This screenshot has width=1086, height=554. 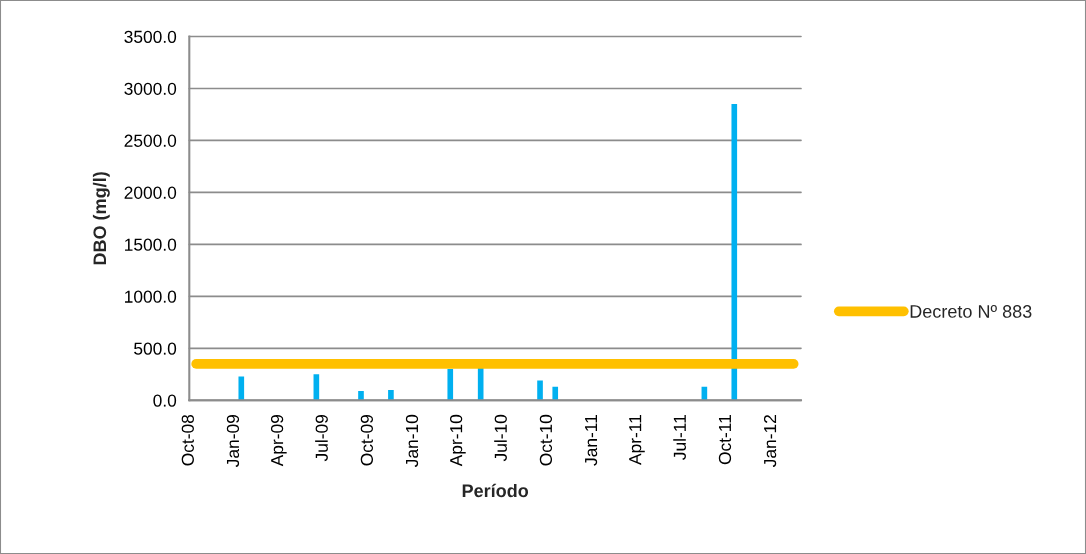 What do you see at coordinates (165, 400) in the screenshot?
I see `y-tick-label: 0.0` at bounding box center [165, 400].